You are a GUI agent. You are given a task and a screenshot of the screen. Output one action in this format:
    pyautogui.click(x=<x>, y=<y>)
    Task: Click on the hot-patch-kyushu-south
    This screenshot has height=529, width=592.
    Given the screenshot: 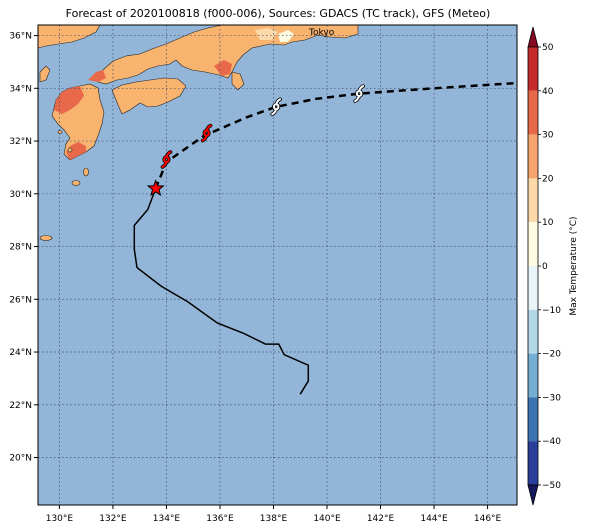 What is the action you would take?
    pyautogui.click(x=76, y=151)
    